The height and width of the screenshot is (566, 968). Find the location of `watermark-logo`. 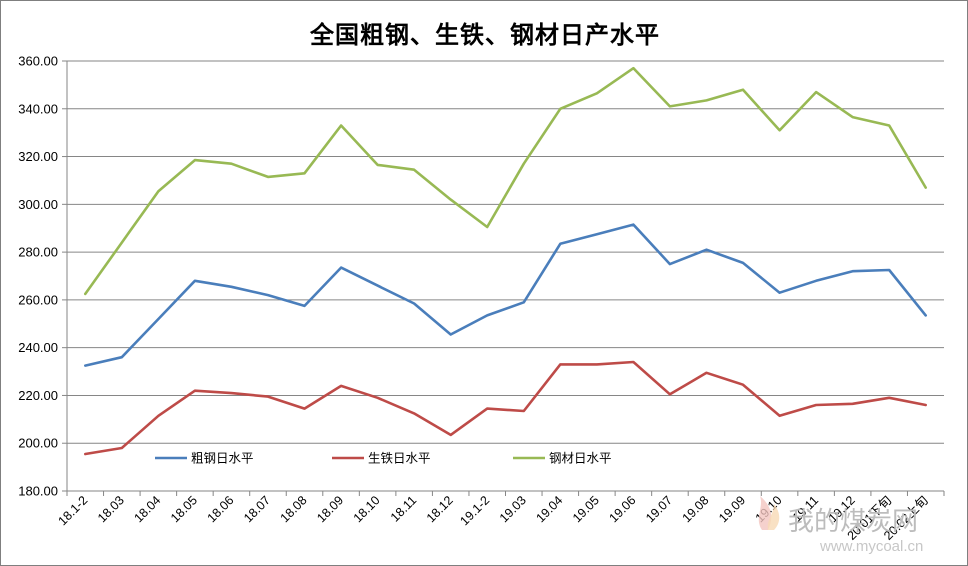

watermark-logo is located at coordinates (769, 513).